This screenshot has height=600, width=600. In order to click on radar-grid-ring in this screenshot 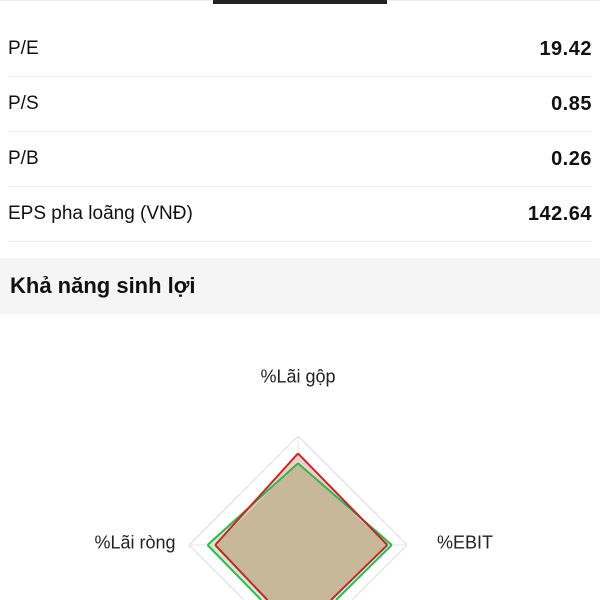, I will do `click(298, 517)`.